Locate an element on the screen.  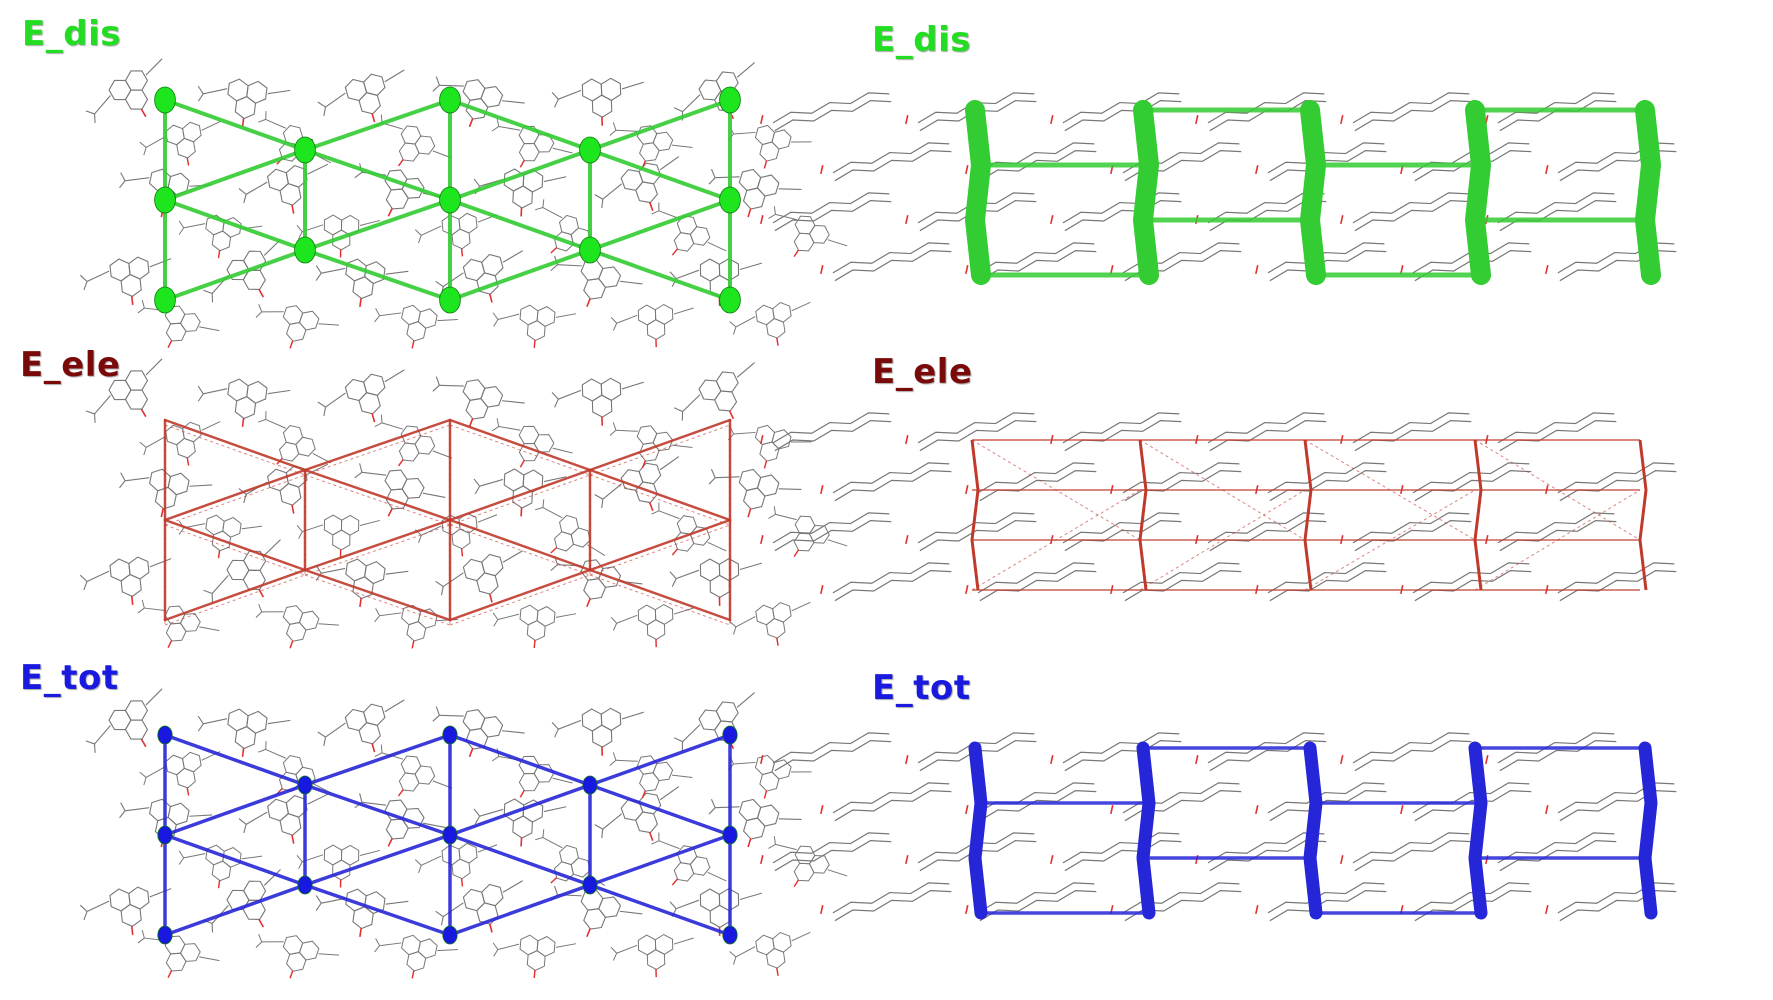
background-molecules-edis-left is located at coordinates (463, 203).